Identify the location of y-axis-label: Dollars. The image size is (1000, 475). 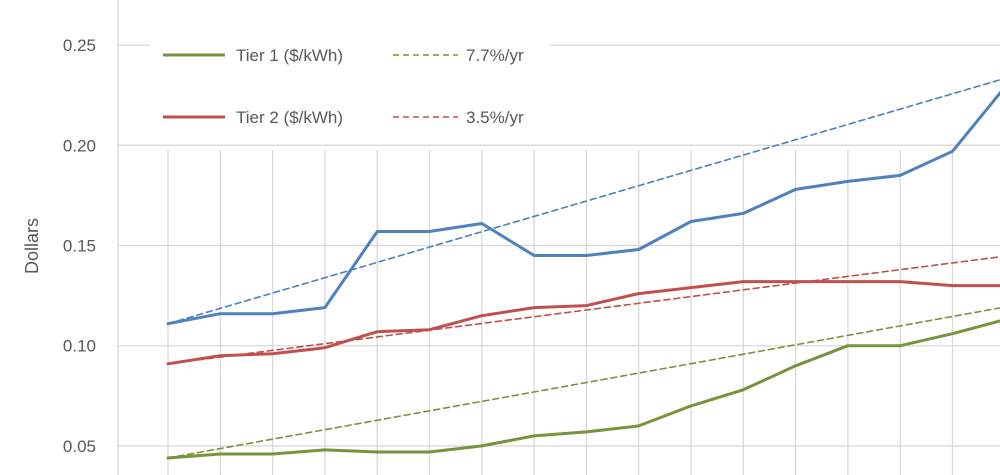
(32, 246).